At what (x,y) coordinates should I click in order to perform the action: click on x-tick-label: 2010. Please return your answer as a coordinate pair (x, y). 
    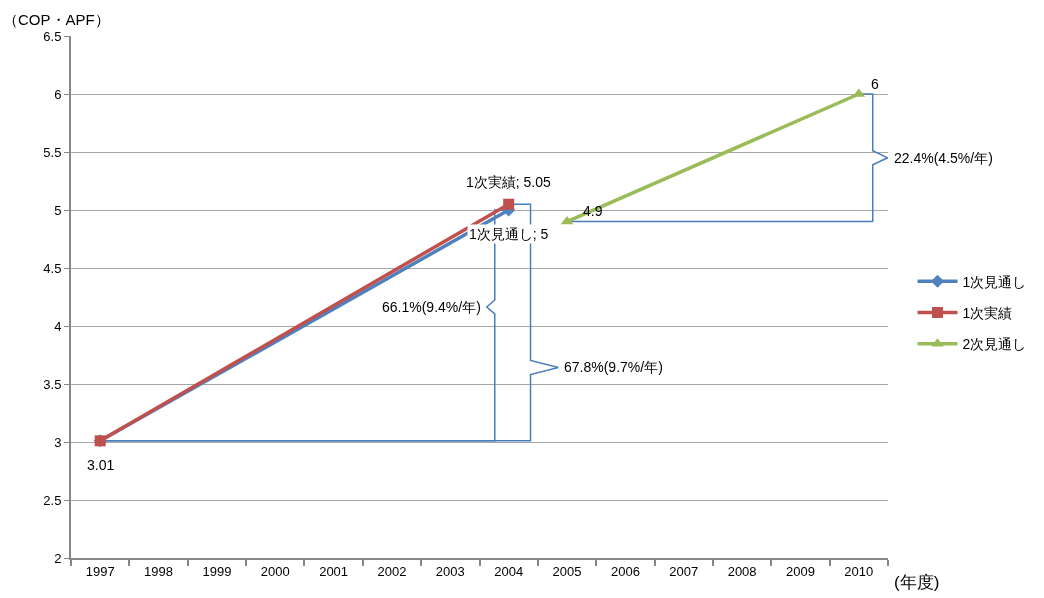
    Looking at the image, I should click on (859, 571).